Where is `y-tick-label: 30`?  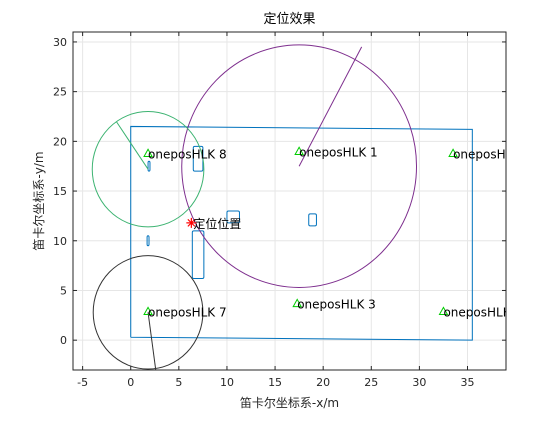
y-tick-label: 30 is located at coordinates (60, 42).